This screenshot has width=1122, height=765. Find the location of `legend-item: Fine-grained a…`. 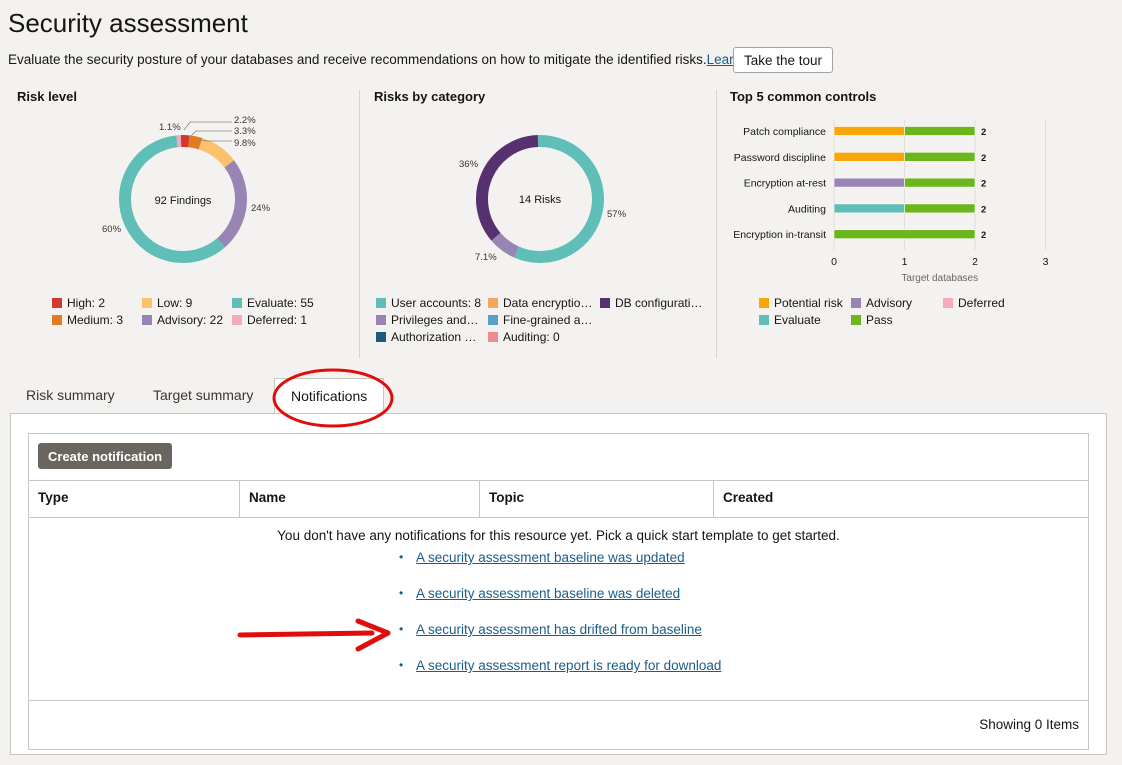

legend-item: Fine-grained a… is located at coordinates (540, 320).